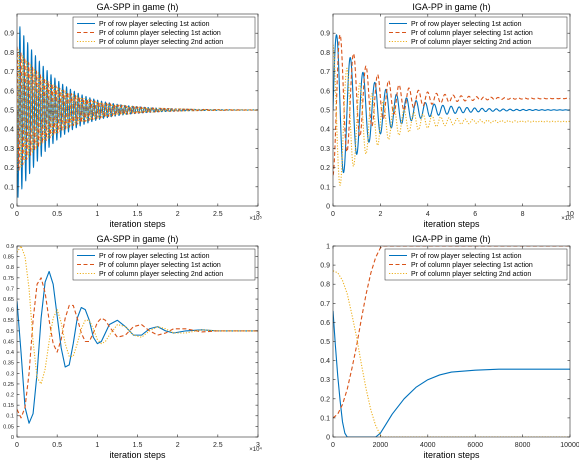 This screenshot has height=465, width=579. I want to click on y-tick-label-tl-9: 0.9, so click(9, 34).